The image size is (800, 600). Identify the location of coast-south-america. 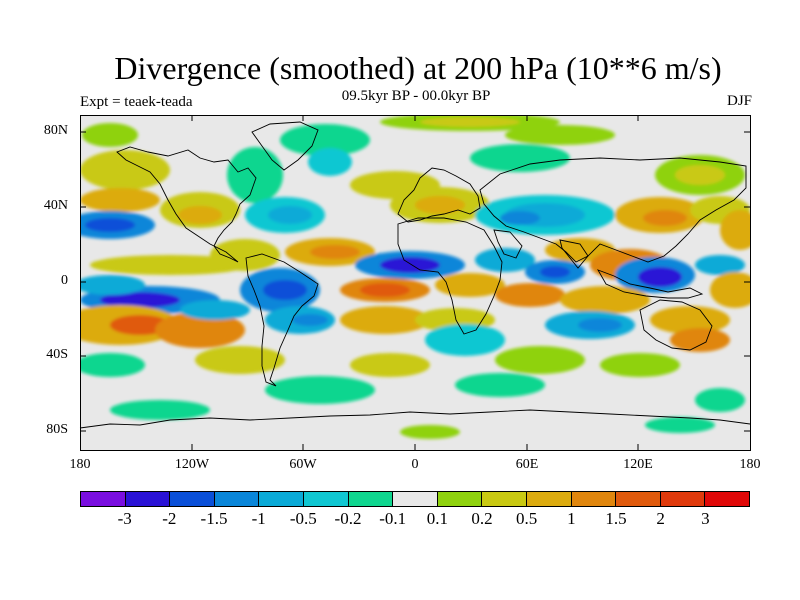
(282, 320).